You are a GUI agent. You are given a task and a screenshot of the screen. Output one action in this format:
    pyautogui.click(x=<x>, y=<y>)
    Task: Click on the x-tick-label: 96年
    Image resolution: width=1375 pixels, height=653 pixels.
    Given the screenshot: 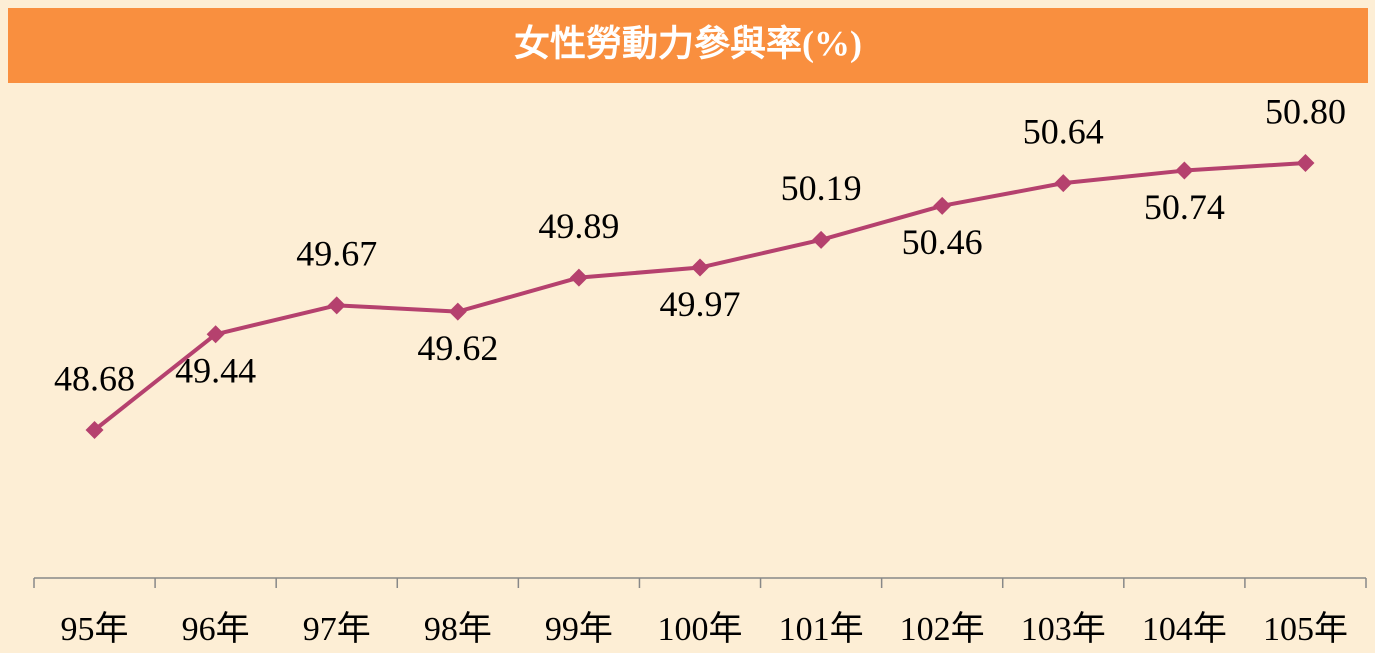 What is the action you would take?
    pyautogui.click(x=216, y=629)
    